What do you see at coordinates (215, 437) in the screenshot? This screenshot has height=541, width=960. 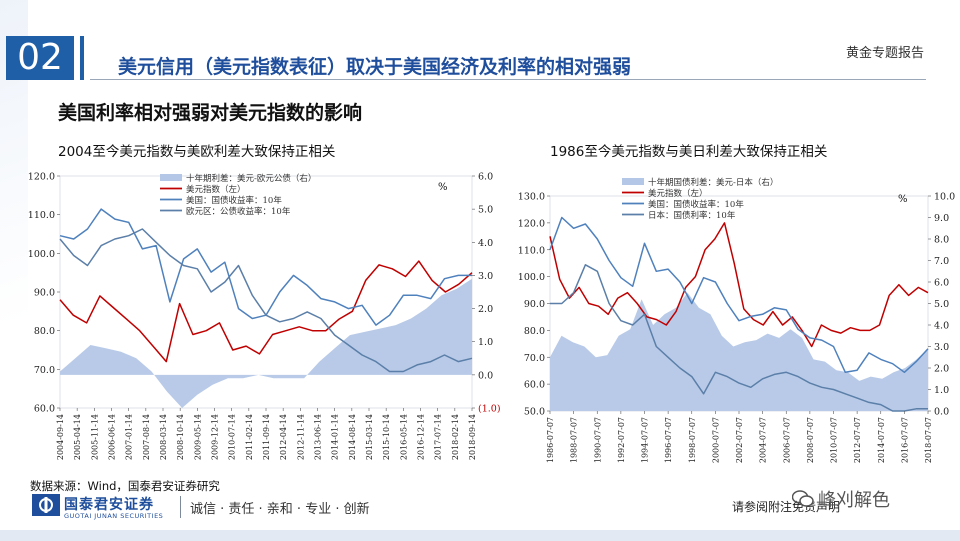 I see `x-tick-label: 2009-12-14` at bounding box center [215, 437].